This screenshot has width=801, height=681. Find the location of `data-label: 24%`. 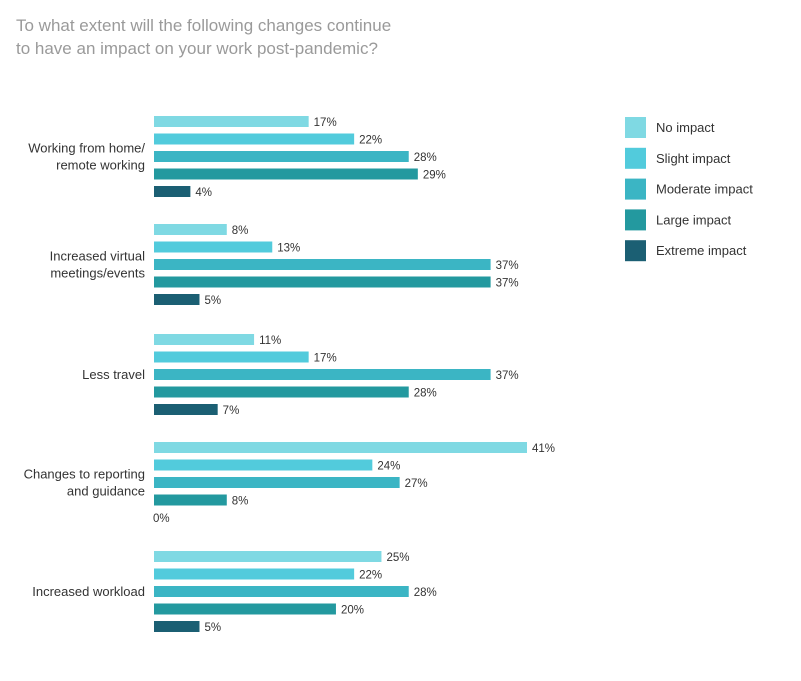

data-label: 24% is located at coordinates (388, 467).